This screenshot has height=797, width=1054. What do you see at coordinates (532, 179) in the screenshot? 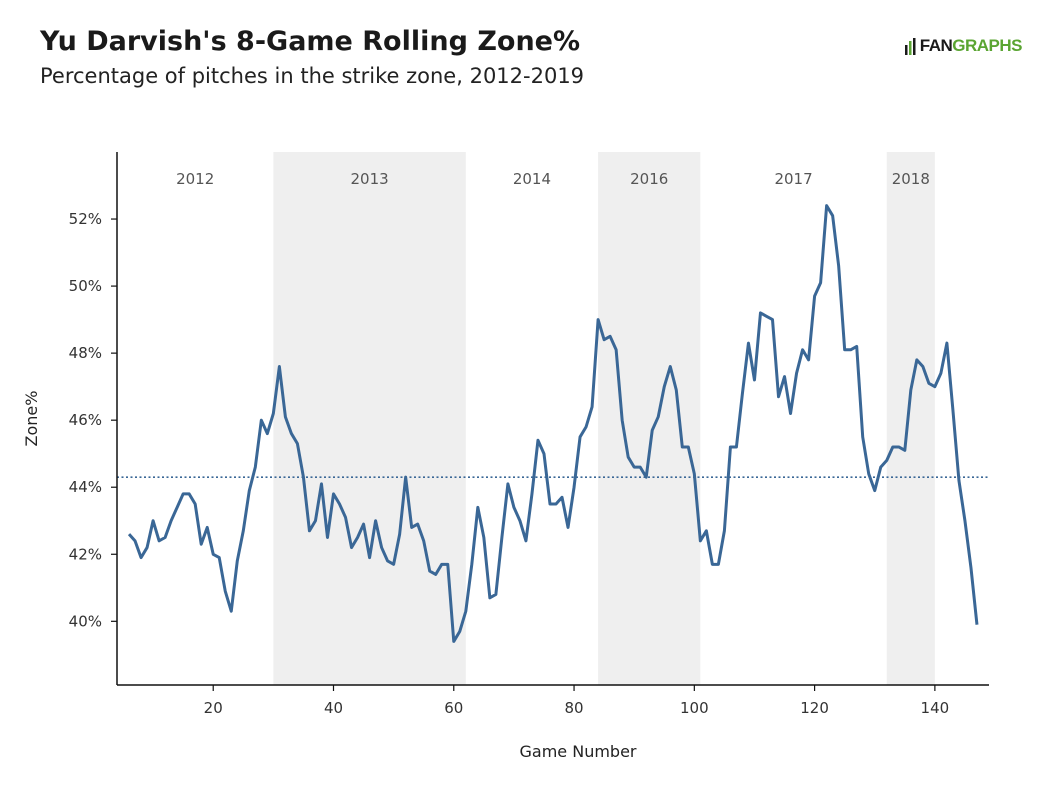
I see `season-label-2014: 2014` at bounding box center [532, 179].